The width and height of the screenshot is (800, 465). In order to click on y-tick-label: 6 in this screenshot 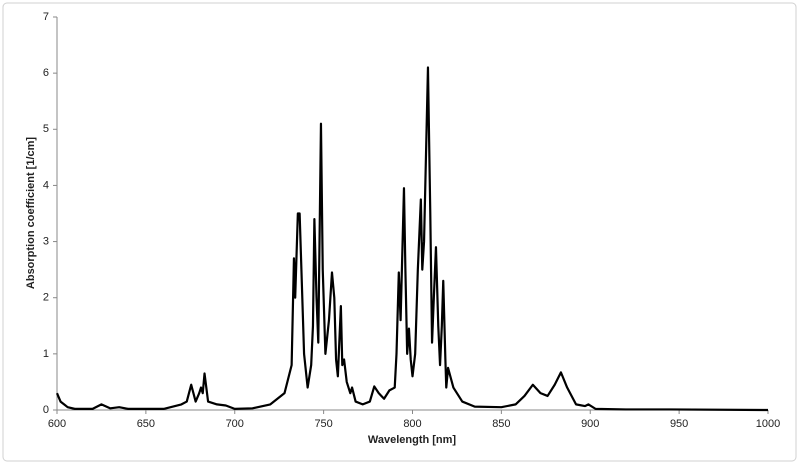, I will do `click(46, 73)`.